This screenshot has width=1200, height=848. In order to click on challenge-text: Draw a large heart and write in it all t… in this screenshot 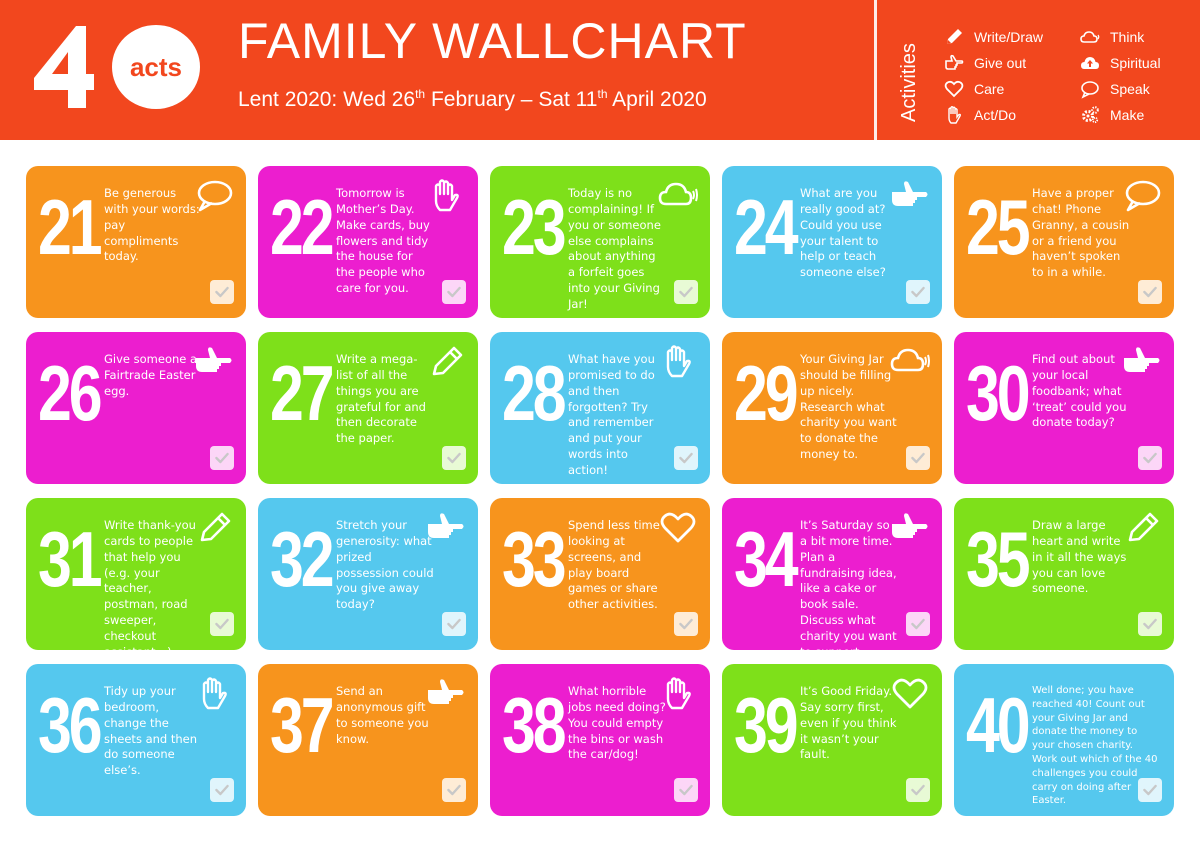, I will do `click(1079, 557)`.